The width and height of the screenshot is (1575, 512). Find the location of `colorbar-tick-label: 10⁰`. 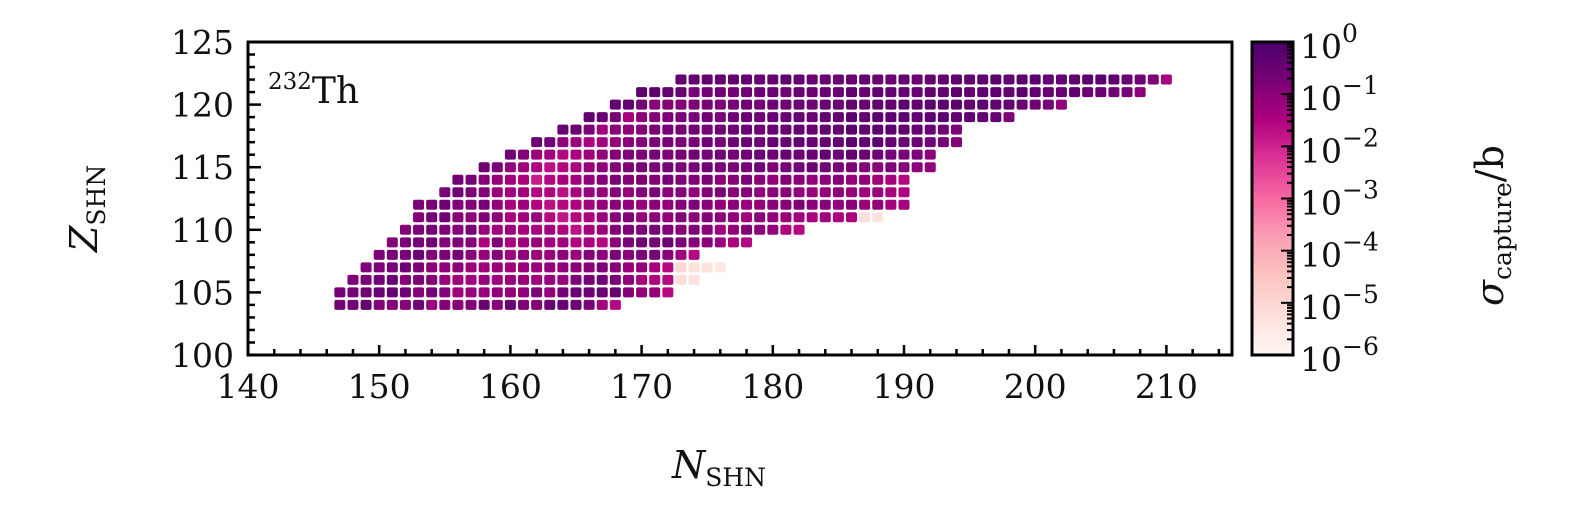

colorbar-tick-label: 10⁰ is located at coordinates (1329, 42).